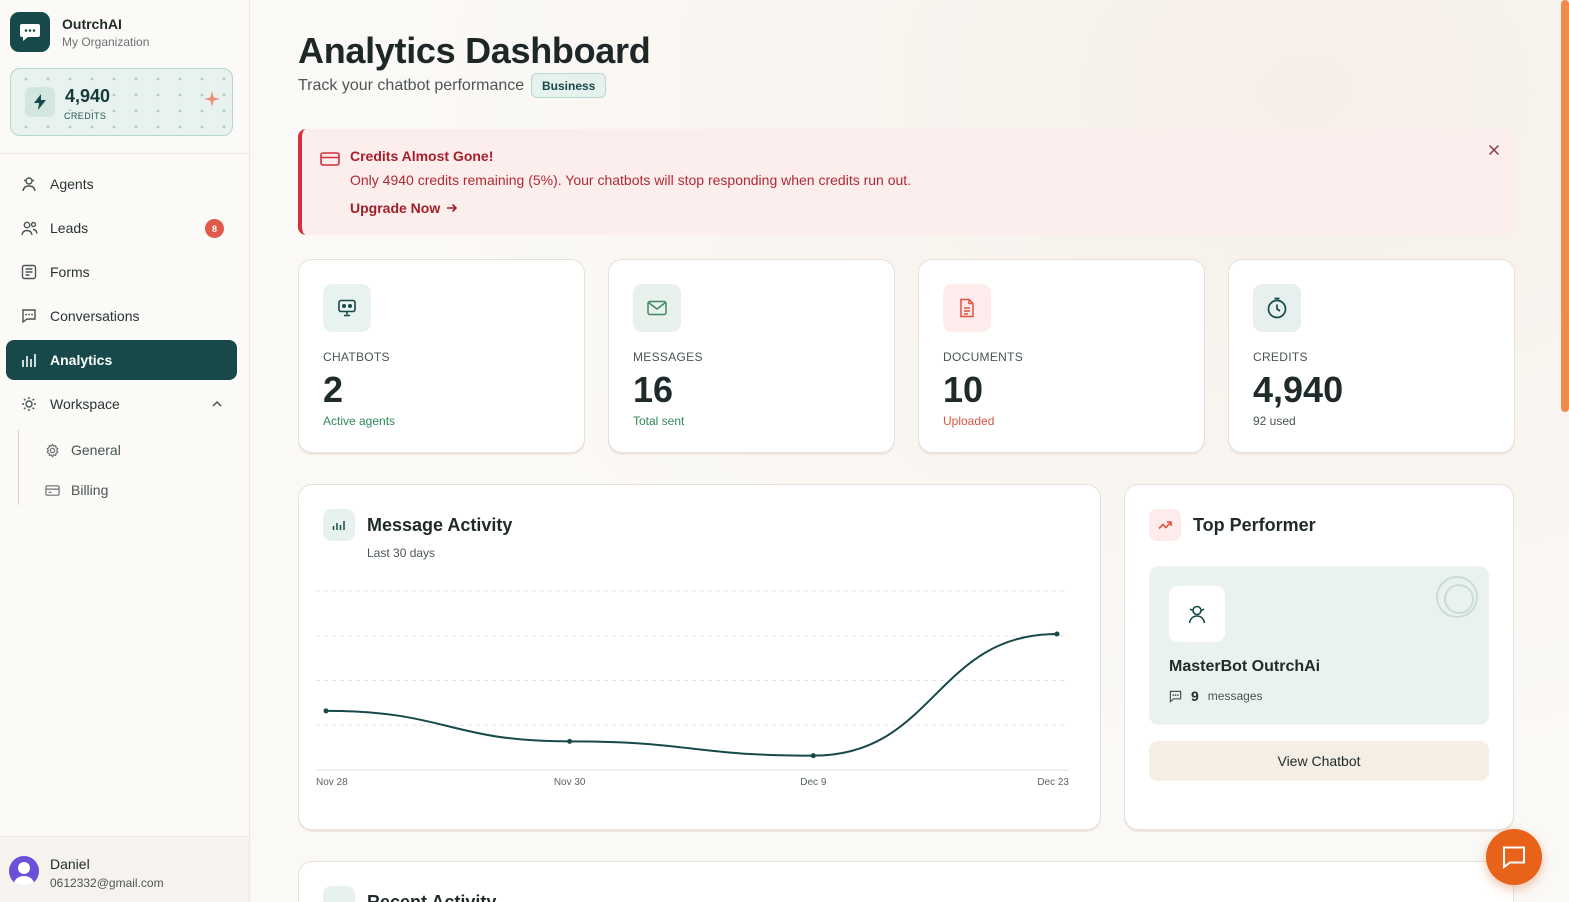  What do you see at coordinates (121, 404) in the screenshot?
I see `sidebar-item-workspace: Workspace` at bounding box center [121, 404].